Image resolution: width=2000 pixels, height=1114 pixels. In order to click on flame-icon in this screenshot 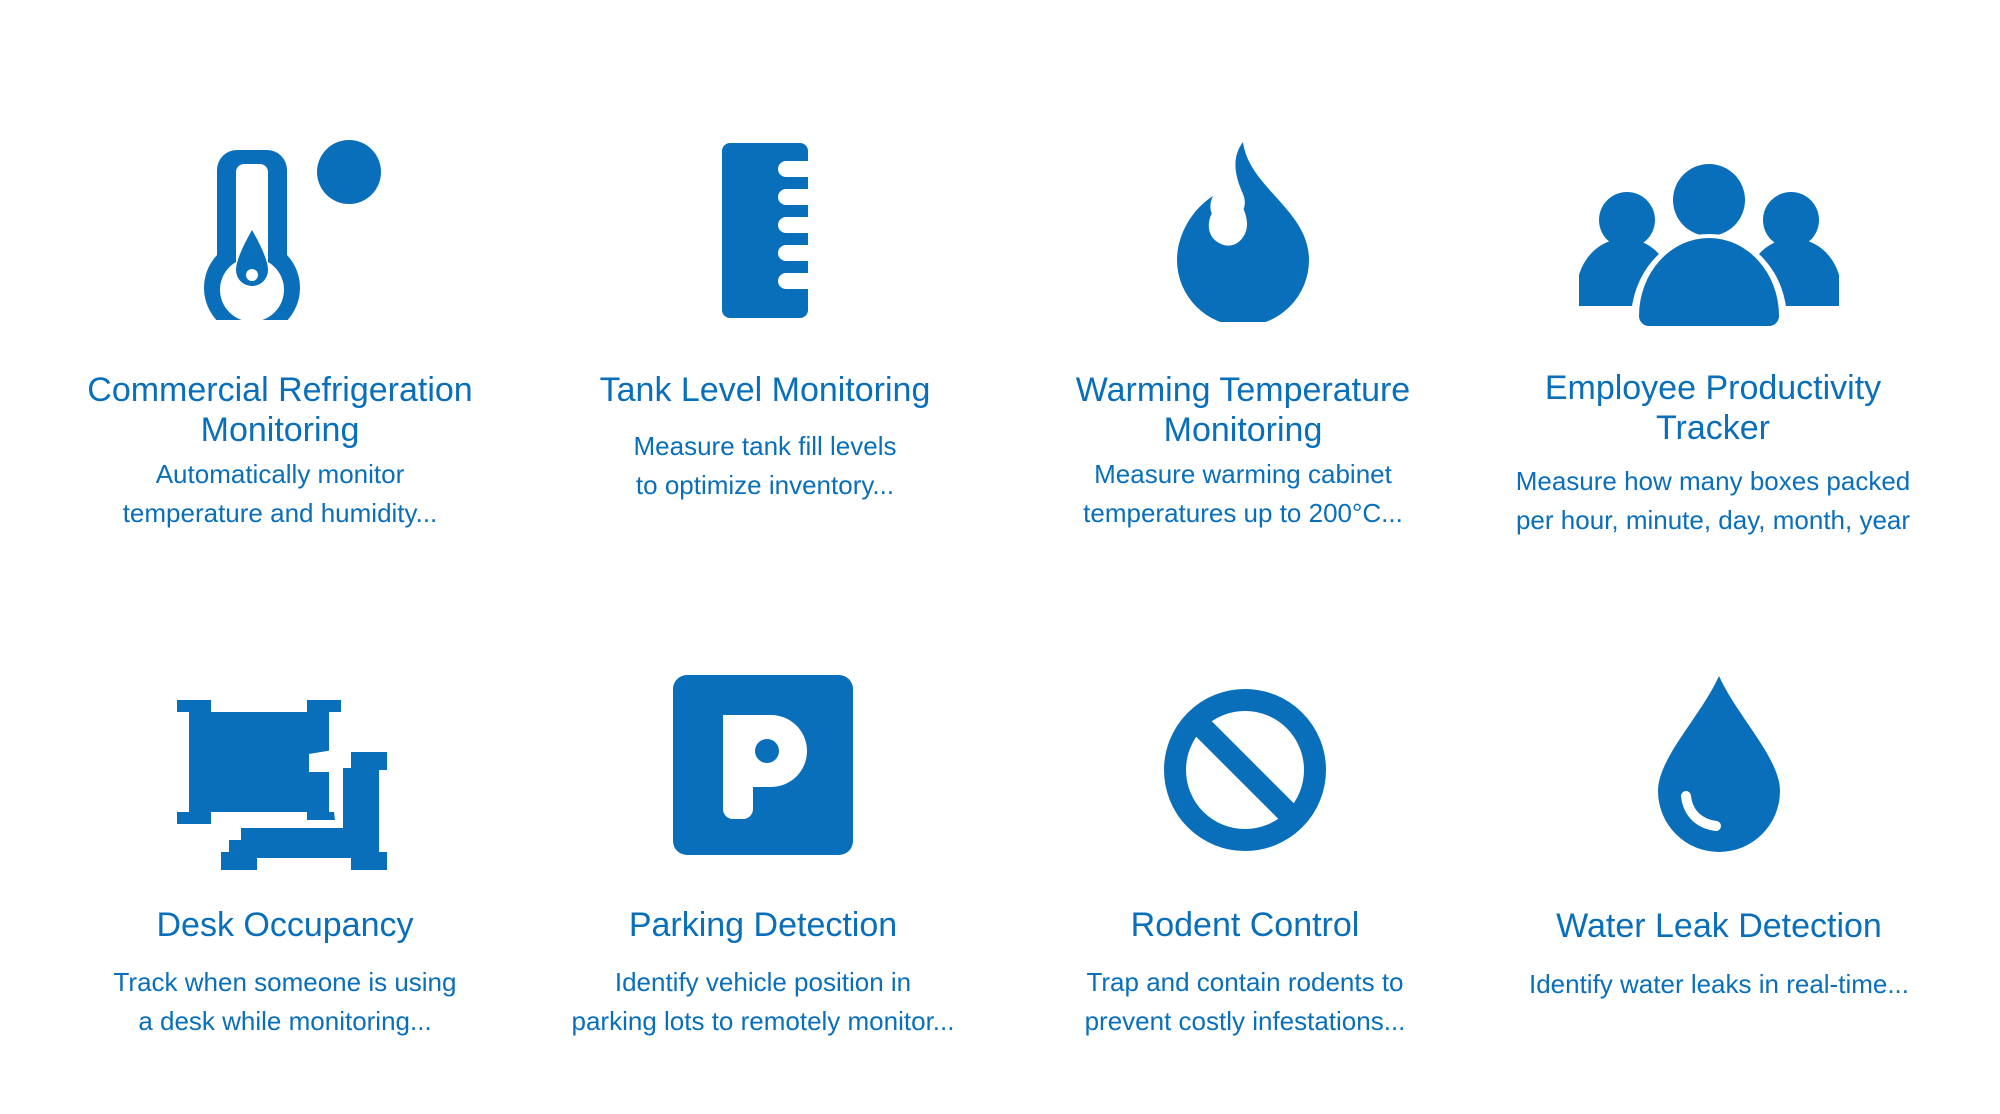, I will do `click(1243, 231)`.